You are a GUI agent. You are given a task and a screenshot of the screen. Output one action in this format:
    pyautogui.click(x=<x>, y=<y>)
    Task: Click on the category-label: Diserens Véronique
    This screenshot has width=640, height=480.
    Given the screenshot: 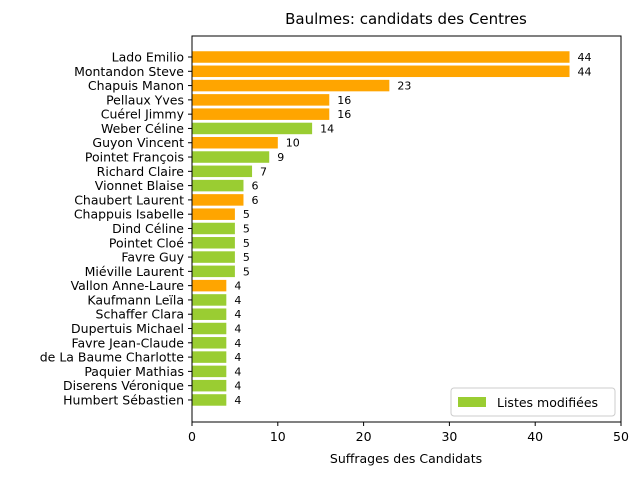 What is the action you would take?
    pyautogui.click(x=123, y=385)
    